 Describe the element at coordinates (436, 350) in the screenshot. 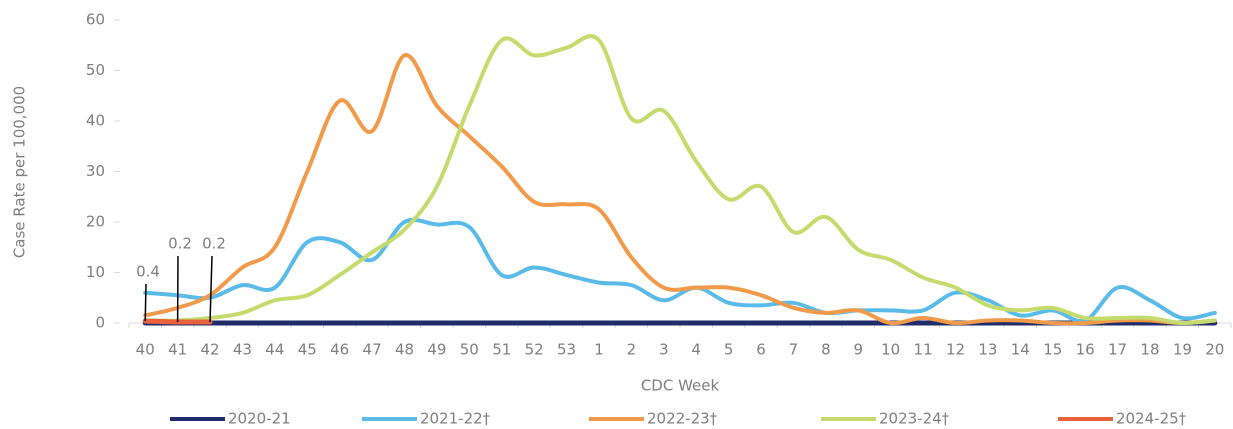

I see `x-tick-label: 49` at that location.